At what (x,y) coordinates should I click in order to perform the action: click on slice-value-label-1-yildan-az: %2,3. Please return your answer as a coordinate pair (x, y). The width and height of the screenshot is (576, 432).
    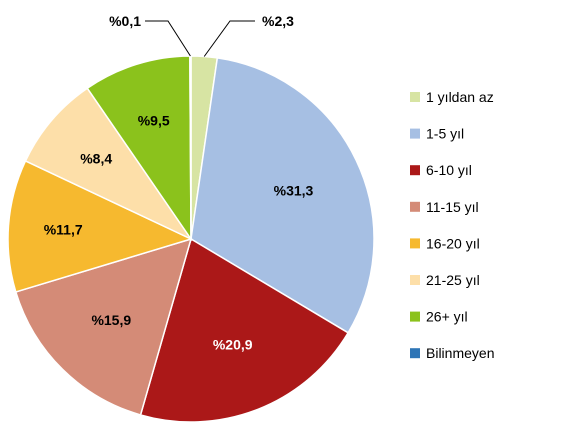
    Looking at the image, I should click on (278, 21).